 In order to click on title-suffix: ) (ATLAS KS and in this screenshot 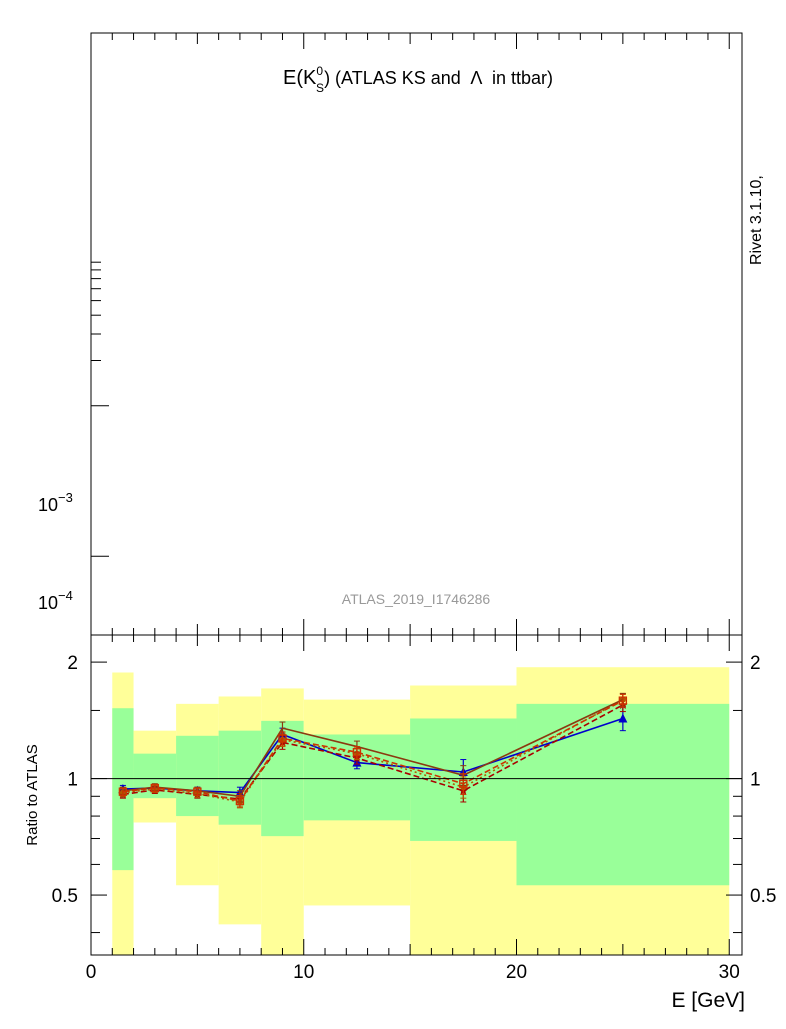, I will do `click(392, 78)`.